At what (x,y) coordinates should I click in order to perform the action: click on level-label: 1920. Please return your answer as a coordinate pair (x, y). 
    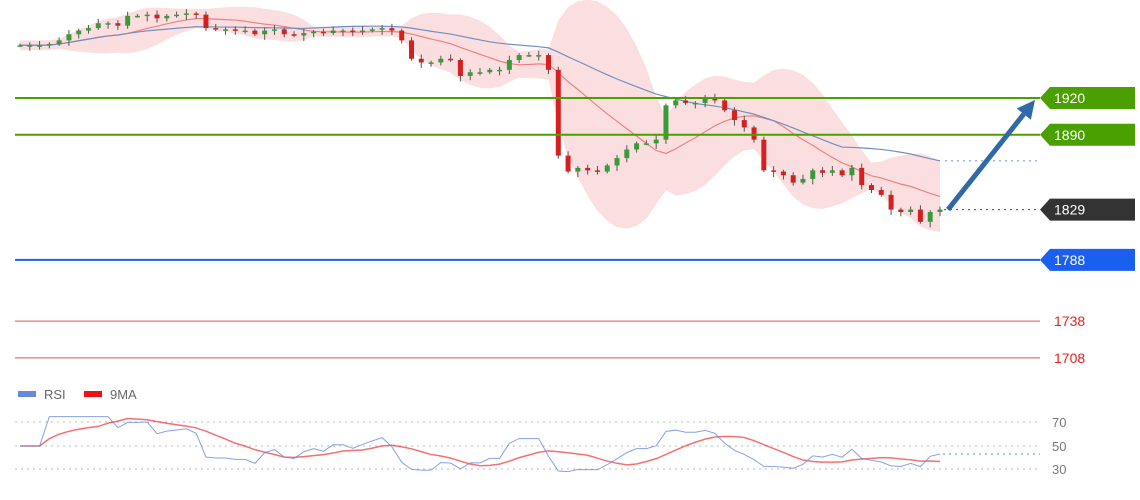
    Looking at the image, I should click on (1069, 98).